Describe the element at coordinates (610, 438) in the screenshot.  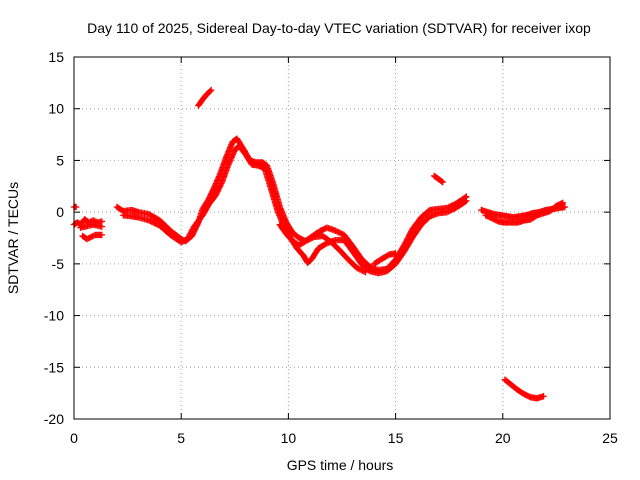
I see `x-tick-label: 25` at that location.